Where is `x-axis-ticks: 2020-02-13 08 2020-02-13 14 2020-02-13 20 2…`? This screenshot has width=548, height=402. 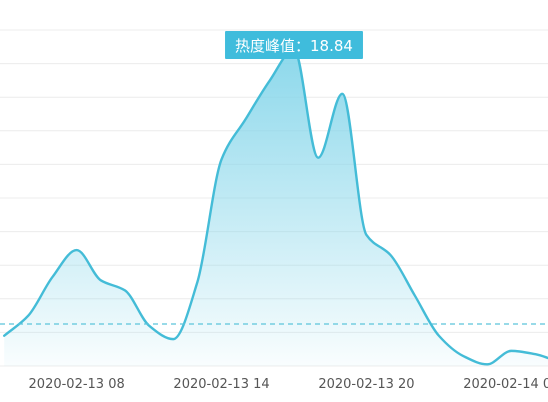 x-axis-ticks: 2020-02-13 08 2020-02-13 14 2020-02-13 20 2… is located at coordinates (288, 384).